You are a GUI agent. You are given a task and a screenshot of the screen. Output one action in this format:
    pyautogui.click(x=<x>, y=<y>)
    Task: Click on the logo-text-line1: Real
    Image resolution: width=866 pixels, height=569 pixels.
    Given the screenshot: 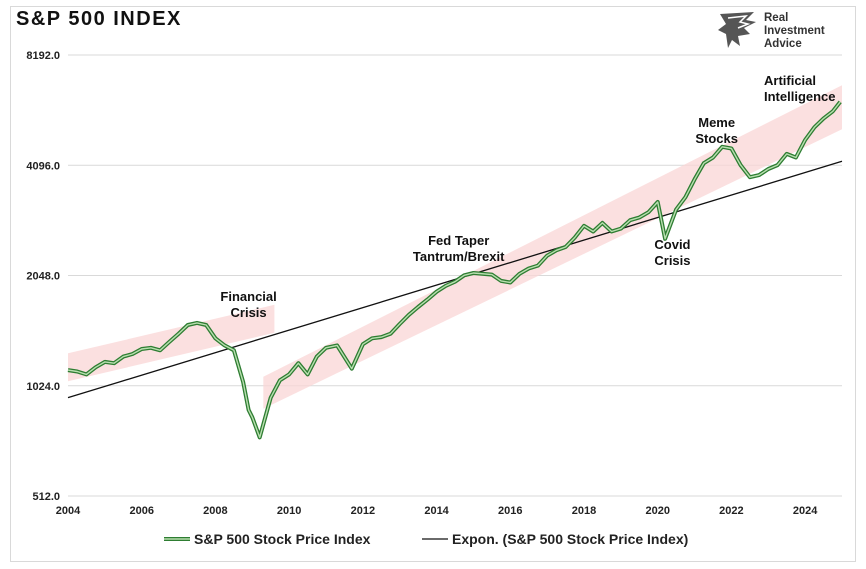 What is the action you would take?
    pyautogui.click(x=776, y=18)
    